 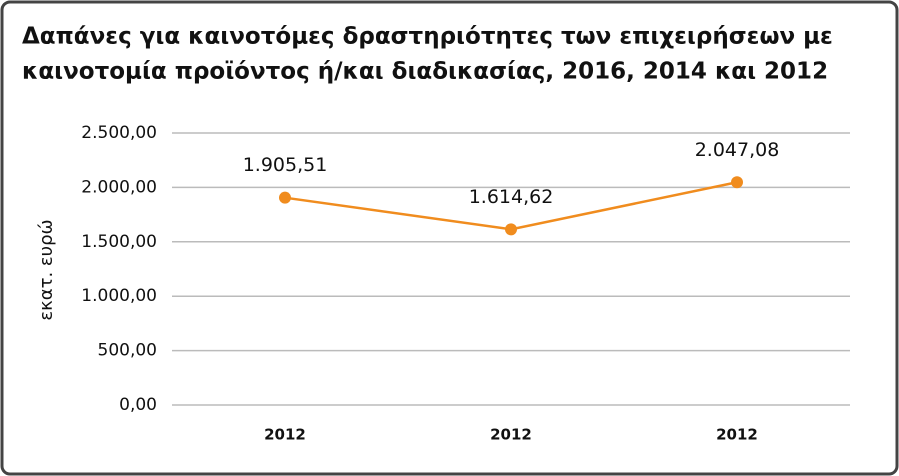 What do you see at coordinates (46, 269) in the screenshot?
I see `y-axis-label: εκατ. ευρώ` at bounding box center [46, 269].